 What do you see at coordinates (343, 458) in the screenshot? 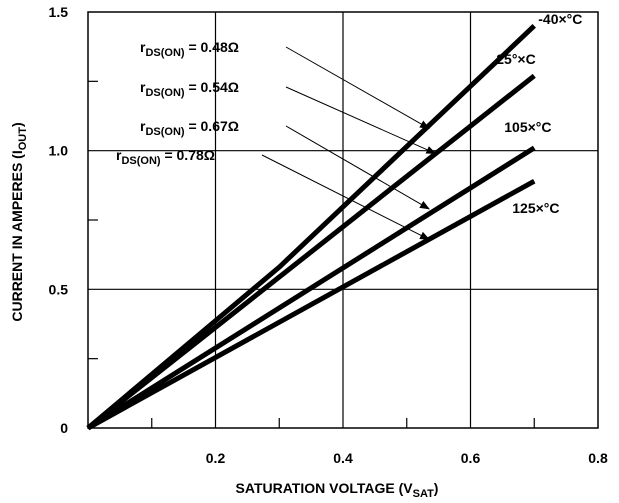
I see `x-tick-label: 0.4` at bounding box center [343, 458].